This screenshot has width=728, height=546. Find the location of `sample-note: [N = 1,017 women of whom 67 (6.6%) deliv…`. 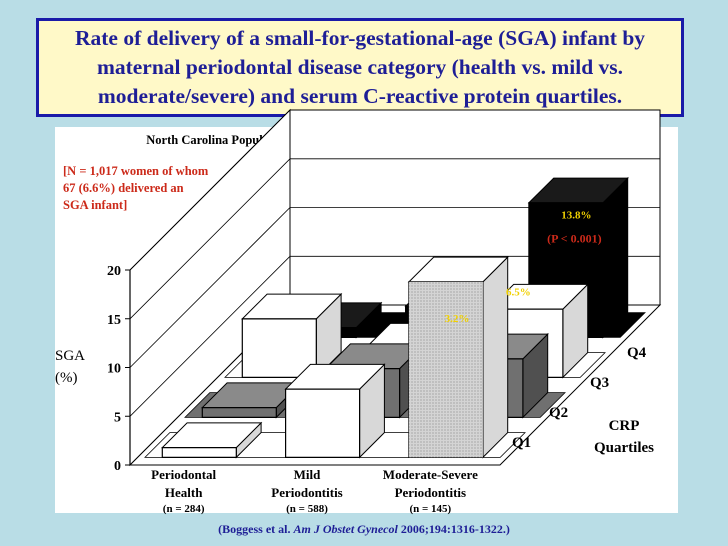

sample-note: [N = 1,017 women of whom 67 (6.6%) deliv… is located at coordinates (135, 188).